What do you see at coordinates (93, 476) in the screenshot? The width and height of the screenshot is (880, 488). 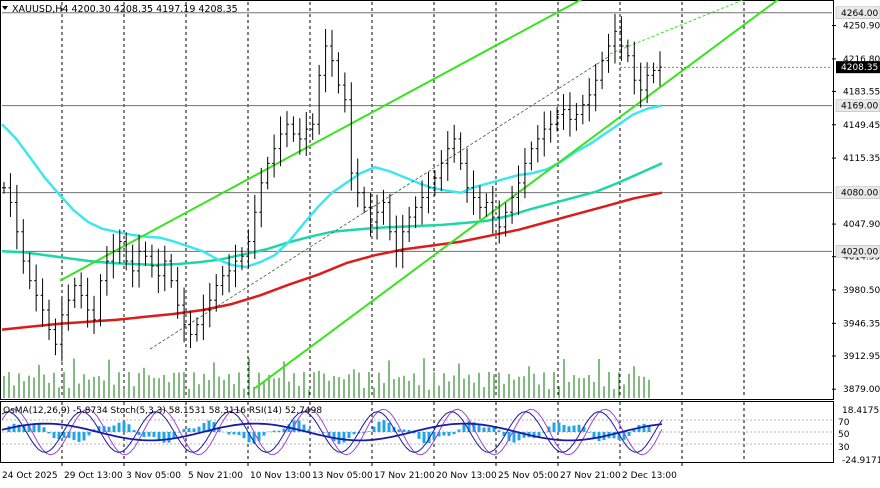 I see `time-tick-label: 29 Oct 13:00` at bounding box center [93, 476].